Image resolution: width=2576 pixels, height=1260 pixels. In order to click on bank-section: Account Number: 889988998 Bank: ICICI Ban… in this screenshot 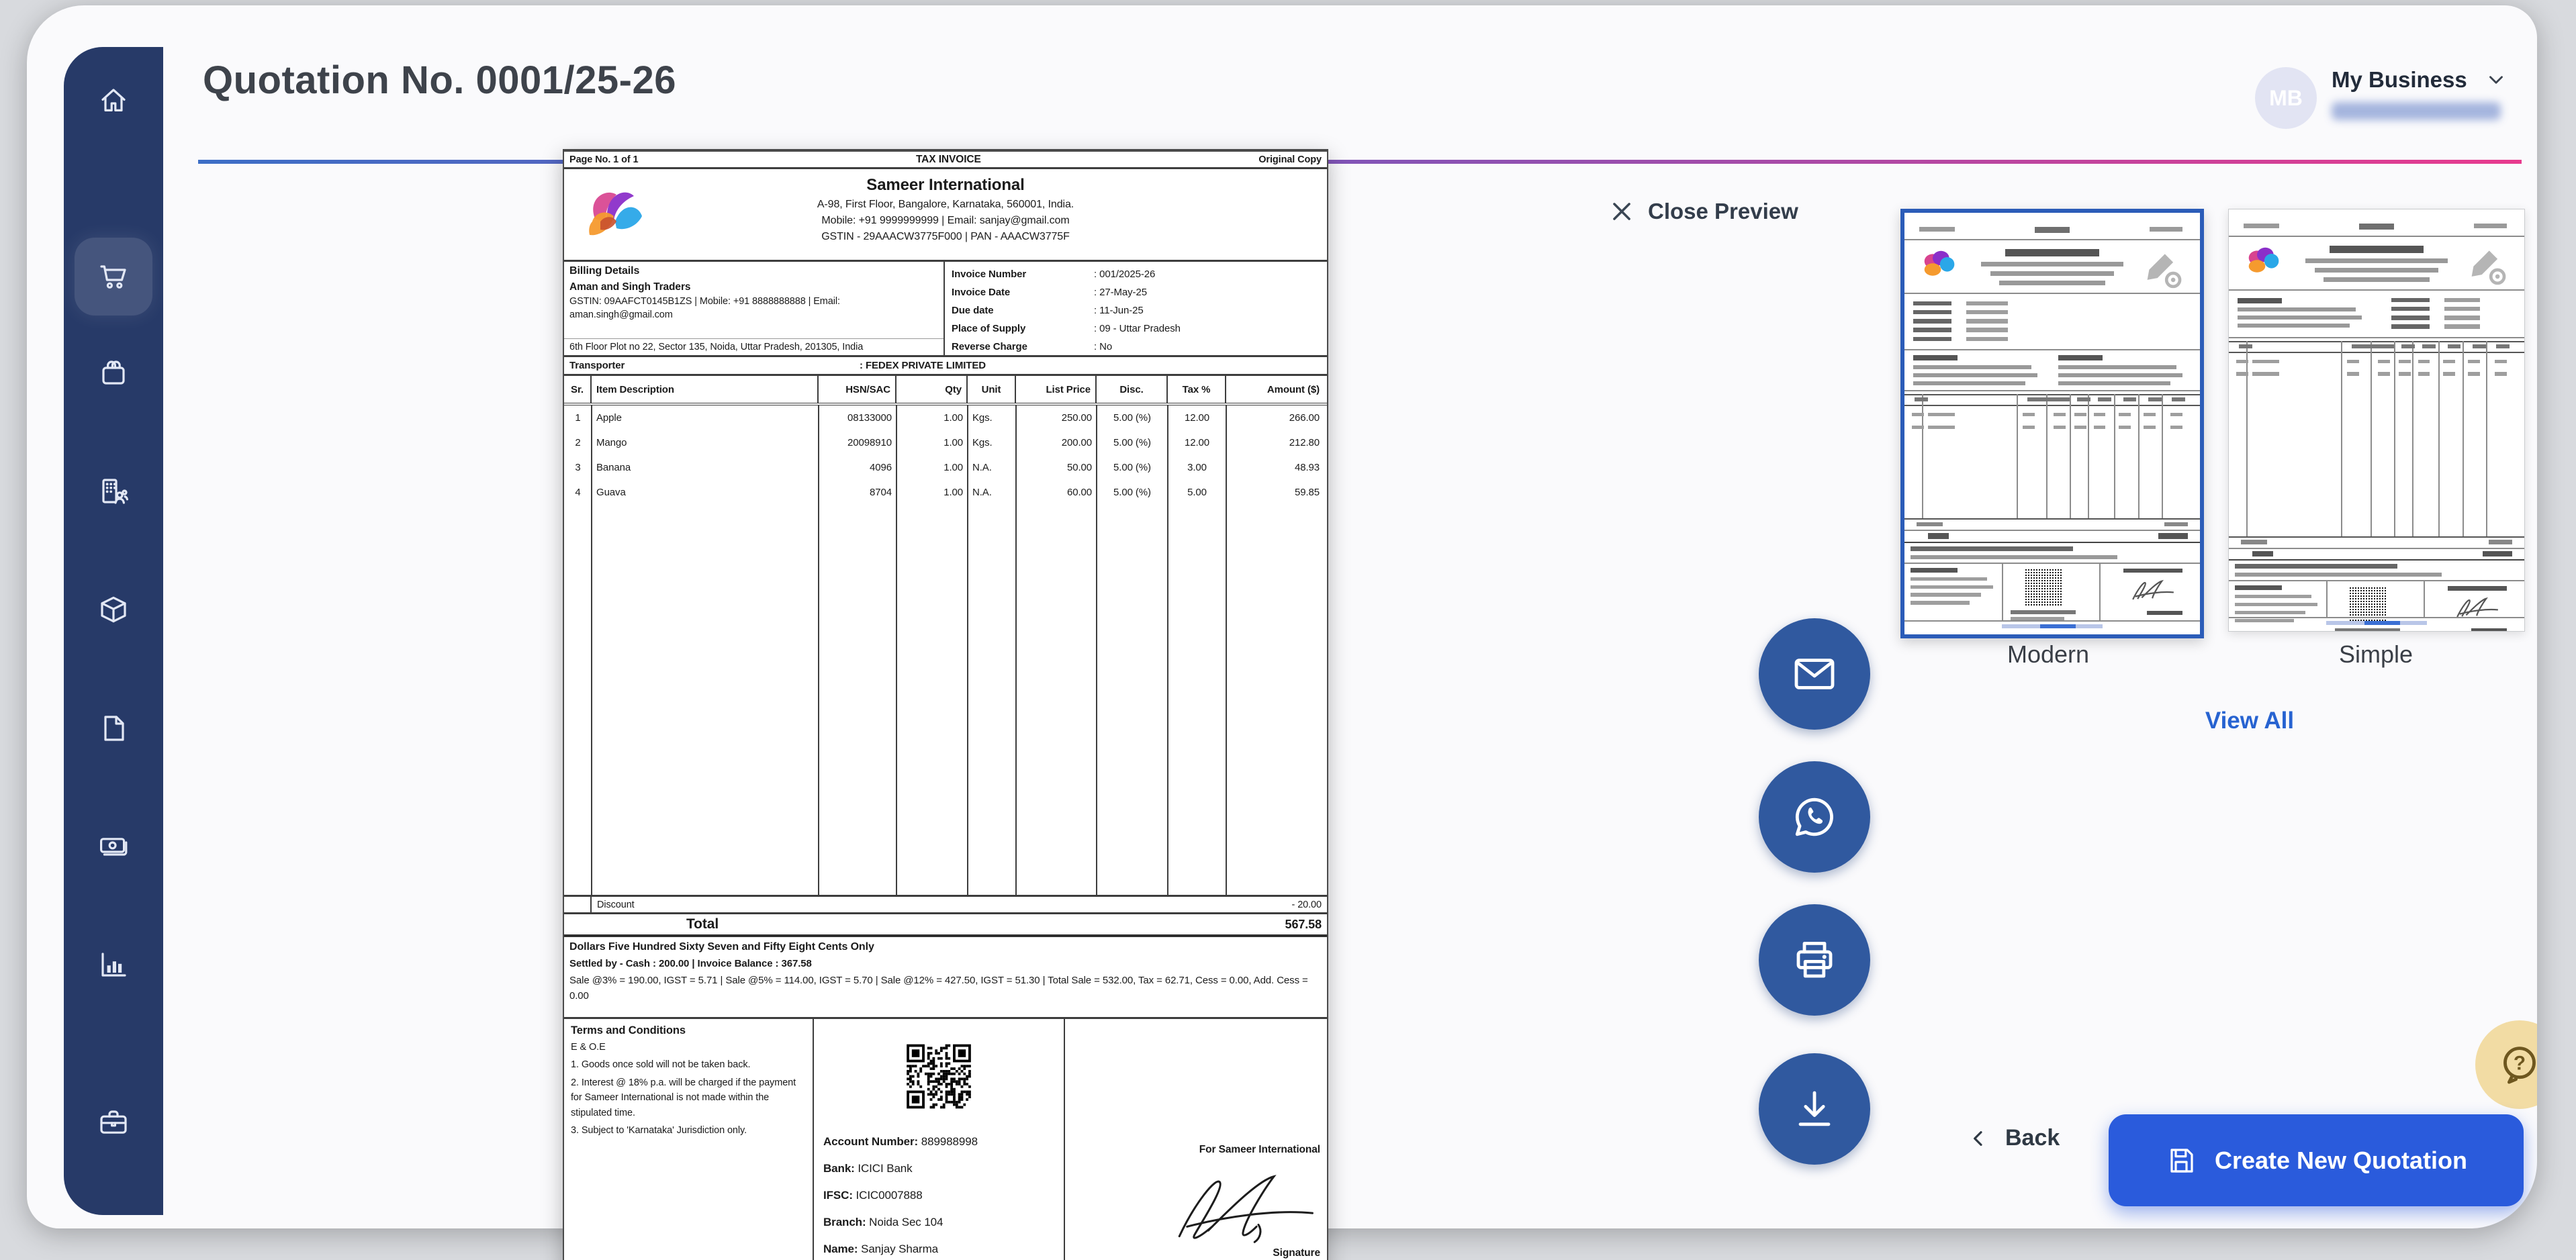, I will do `click(939, 1139)`.